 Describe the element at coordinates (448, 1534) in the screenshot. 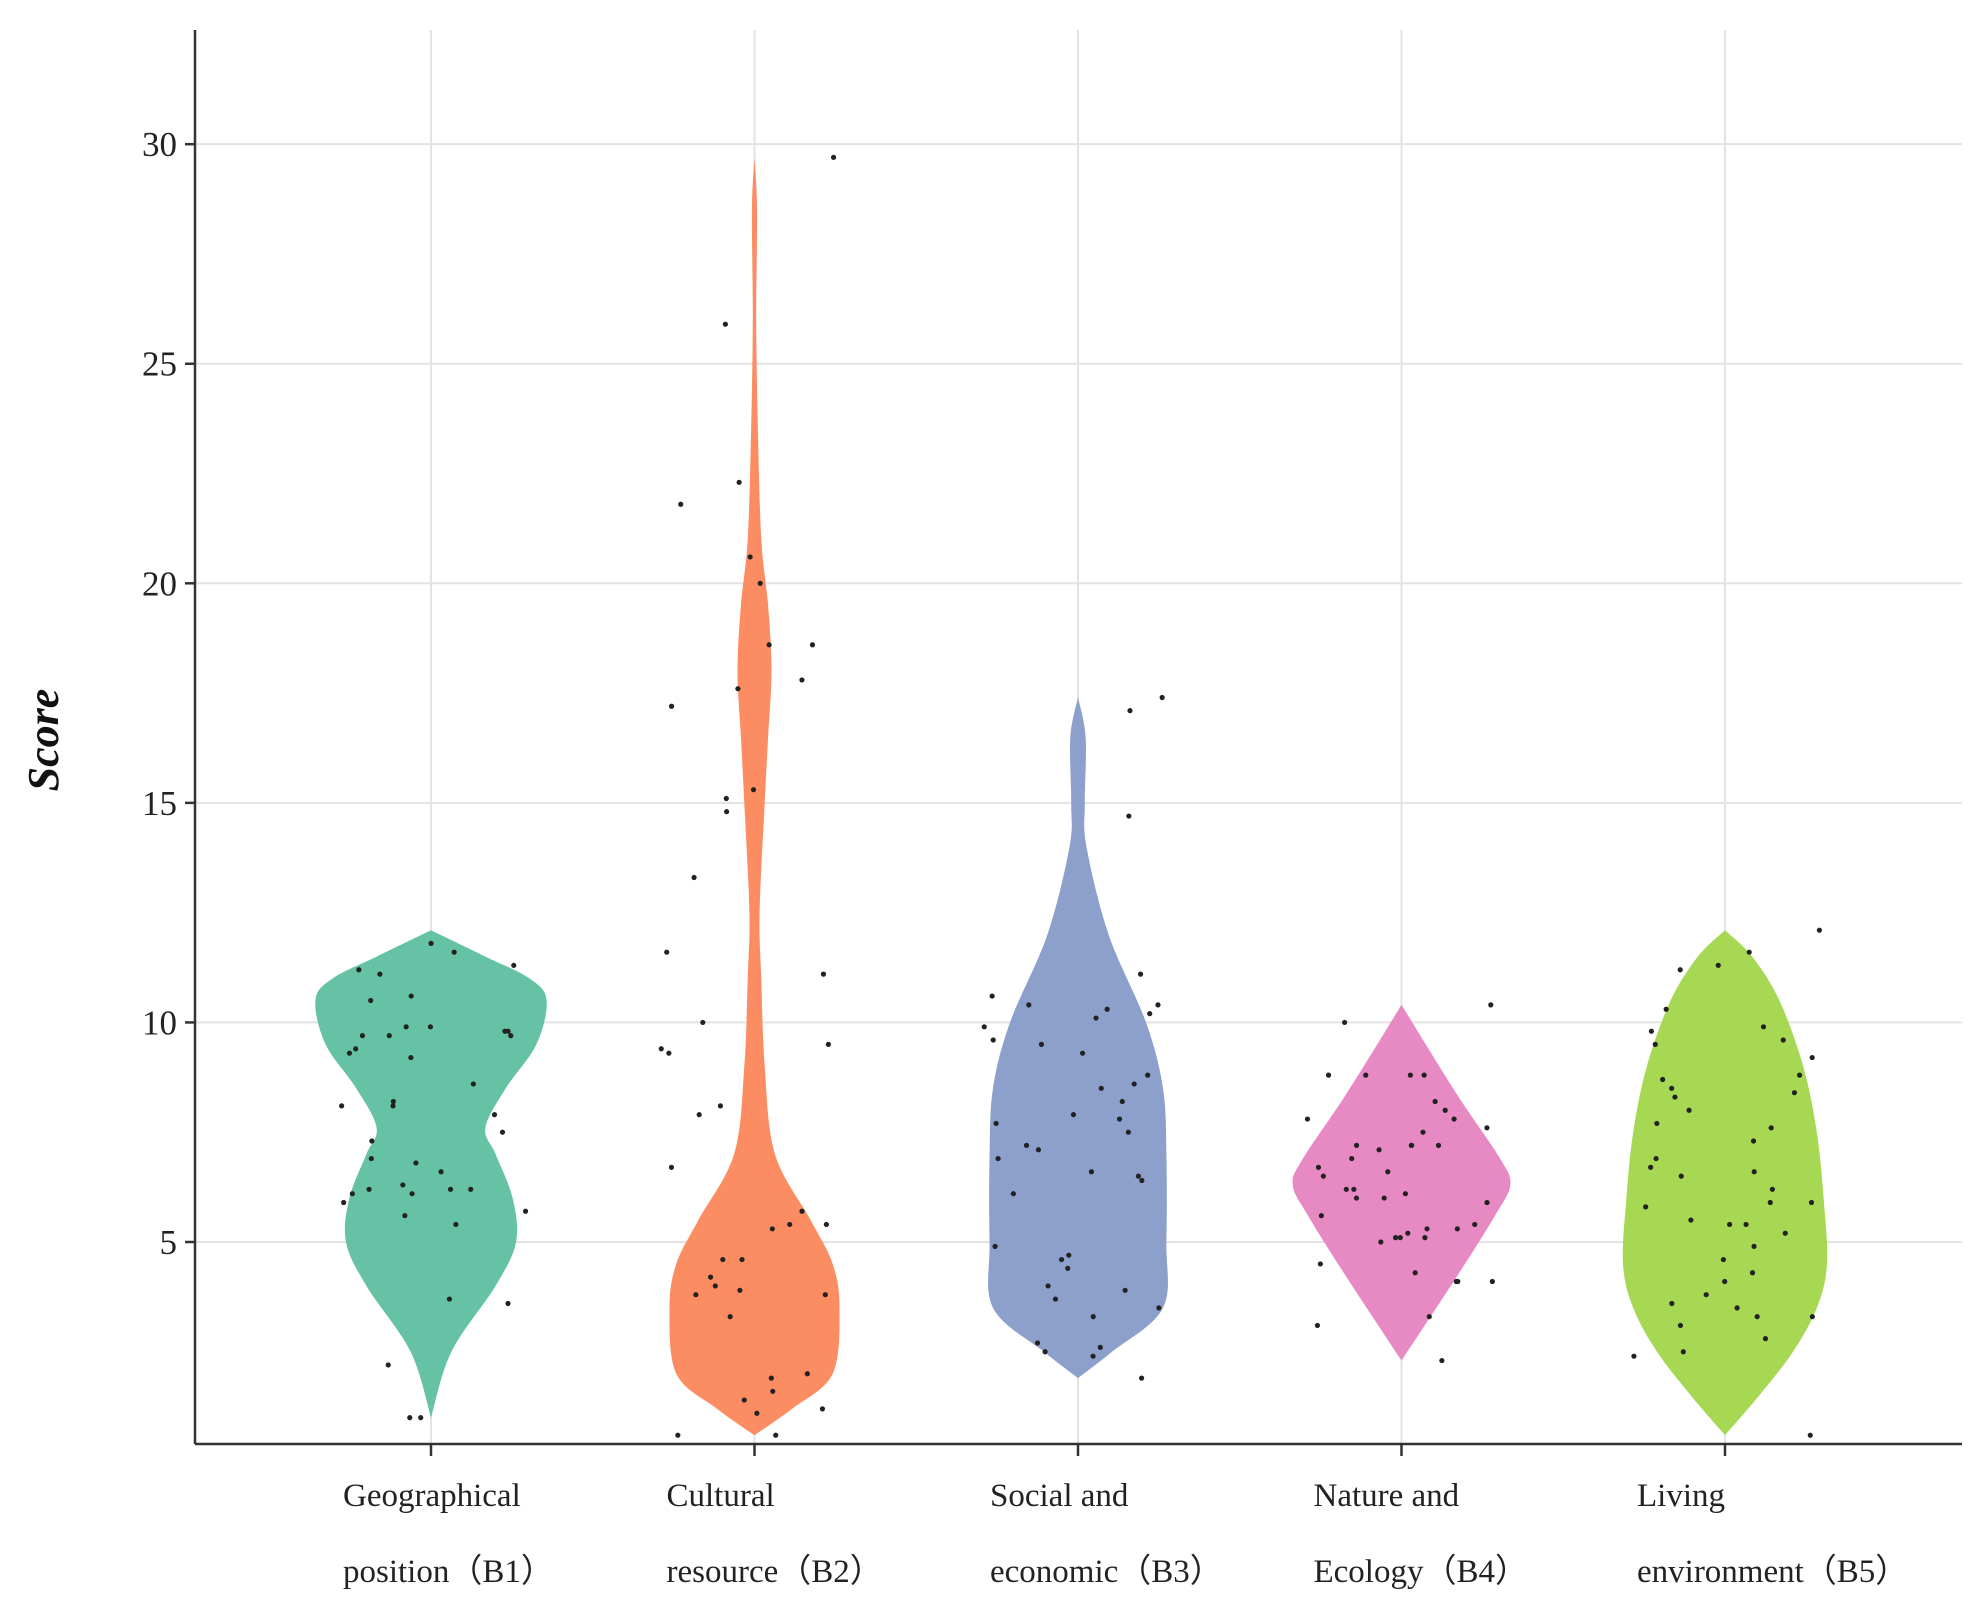

I see `category-label-b1: Geographical position（B1）` at that location.